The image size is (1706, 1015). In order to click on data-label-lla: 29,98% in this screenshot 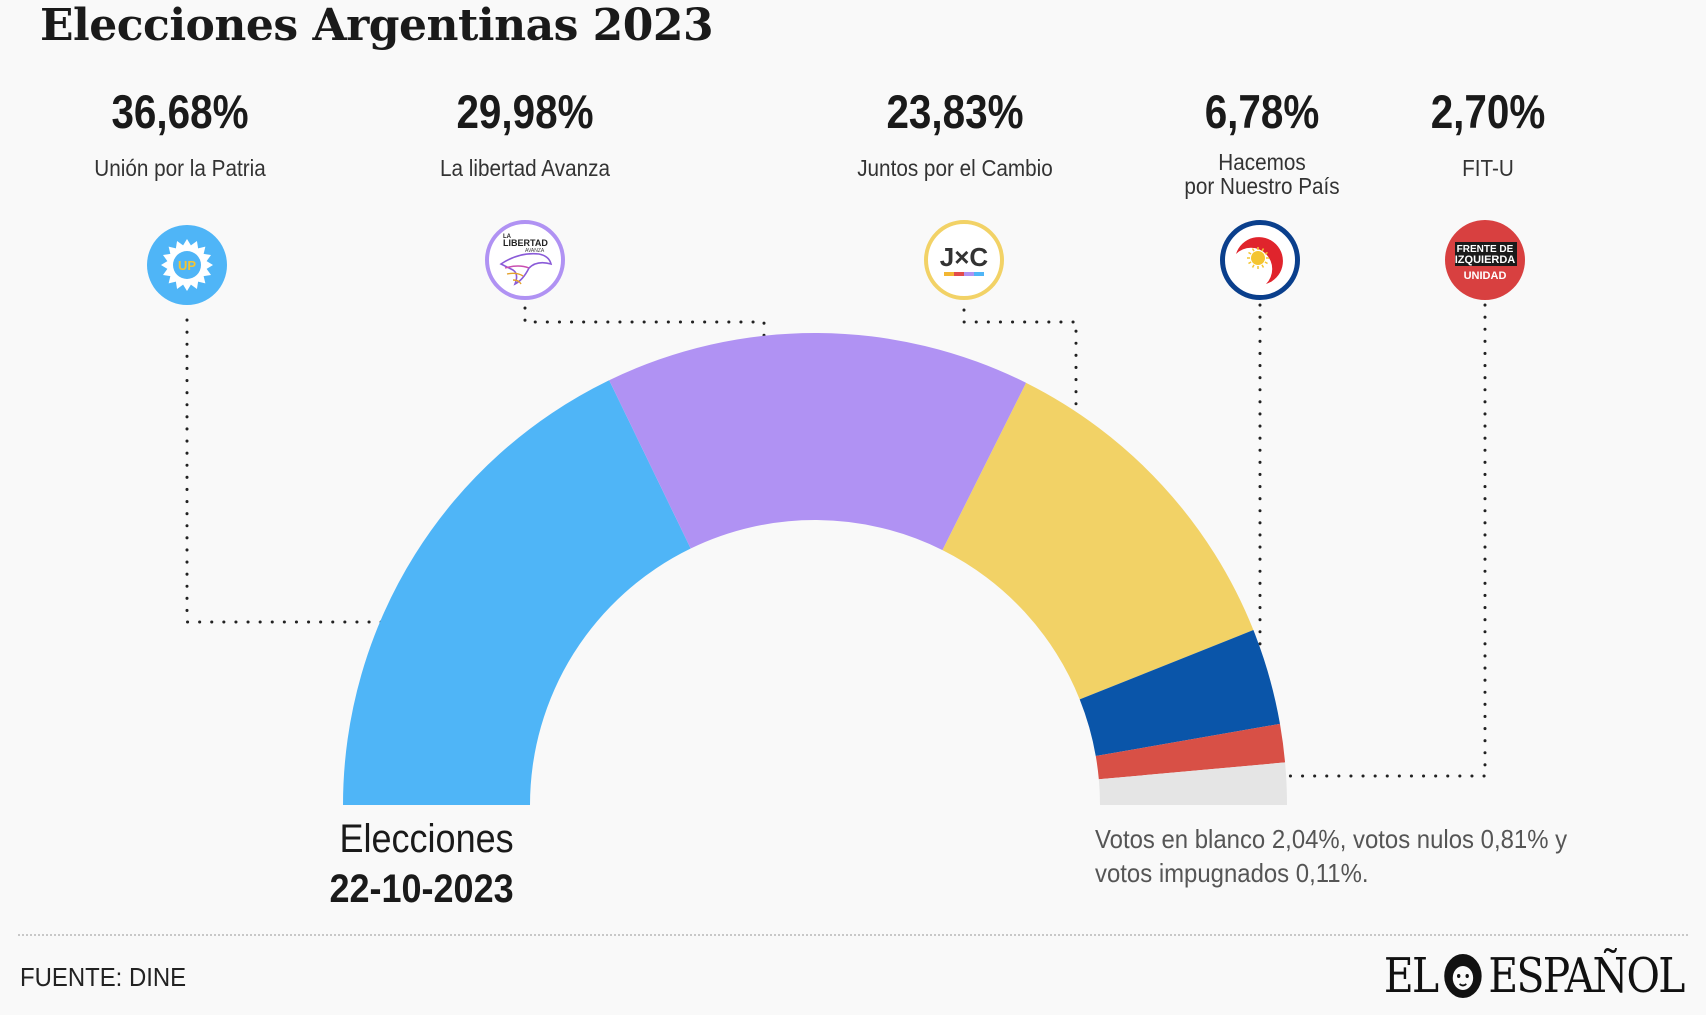, I will do `click(525, 111)`.